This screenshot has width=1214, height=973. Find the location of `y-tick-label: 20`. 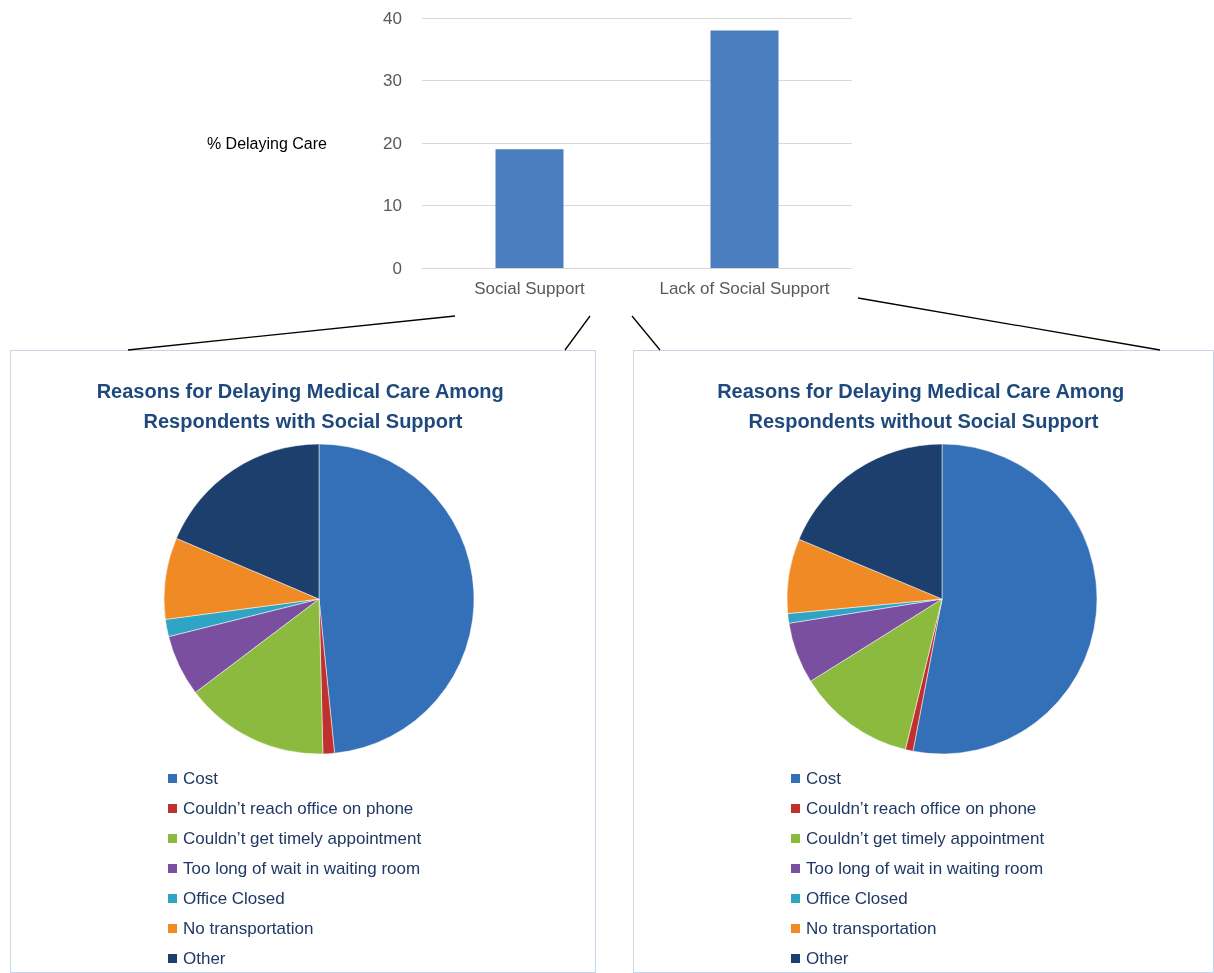

y-tick-label: 20 is located at coordinates (392, 143).